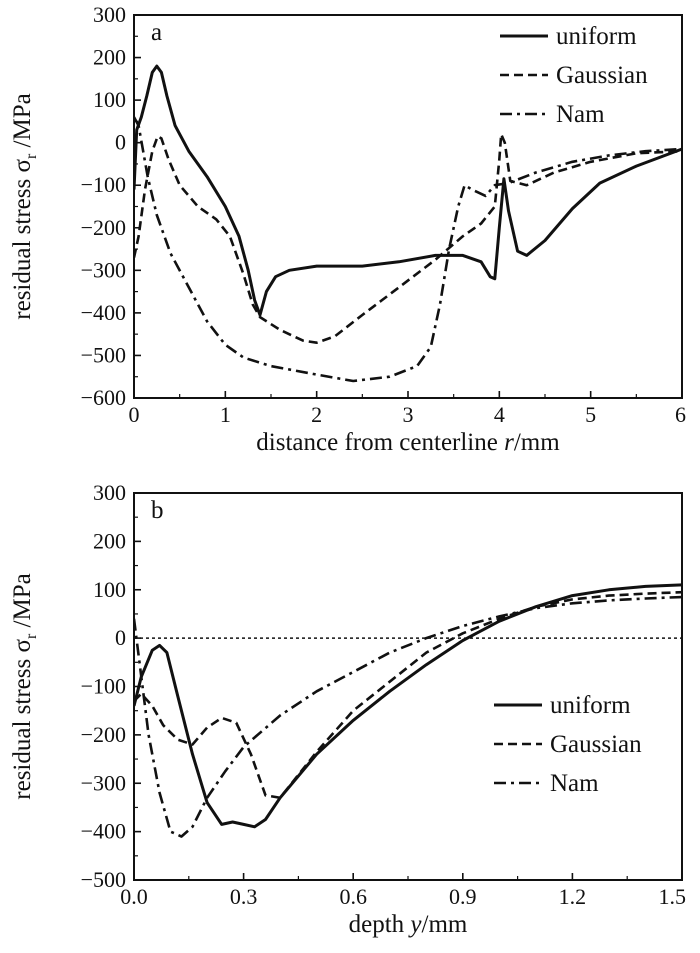 This screenshot has height=953, width=700. I want to click on x-axis-label-part: depth, so click(380, 924).